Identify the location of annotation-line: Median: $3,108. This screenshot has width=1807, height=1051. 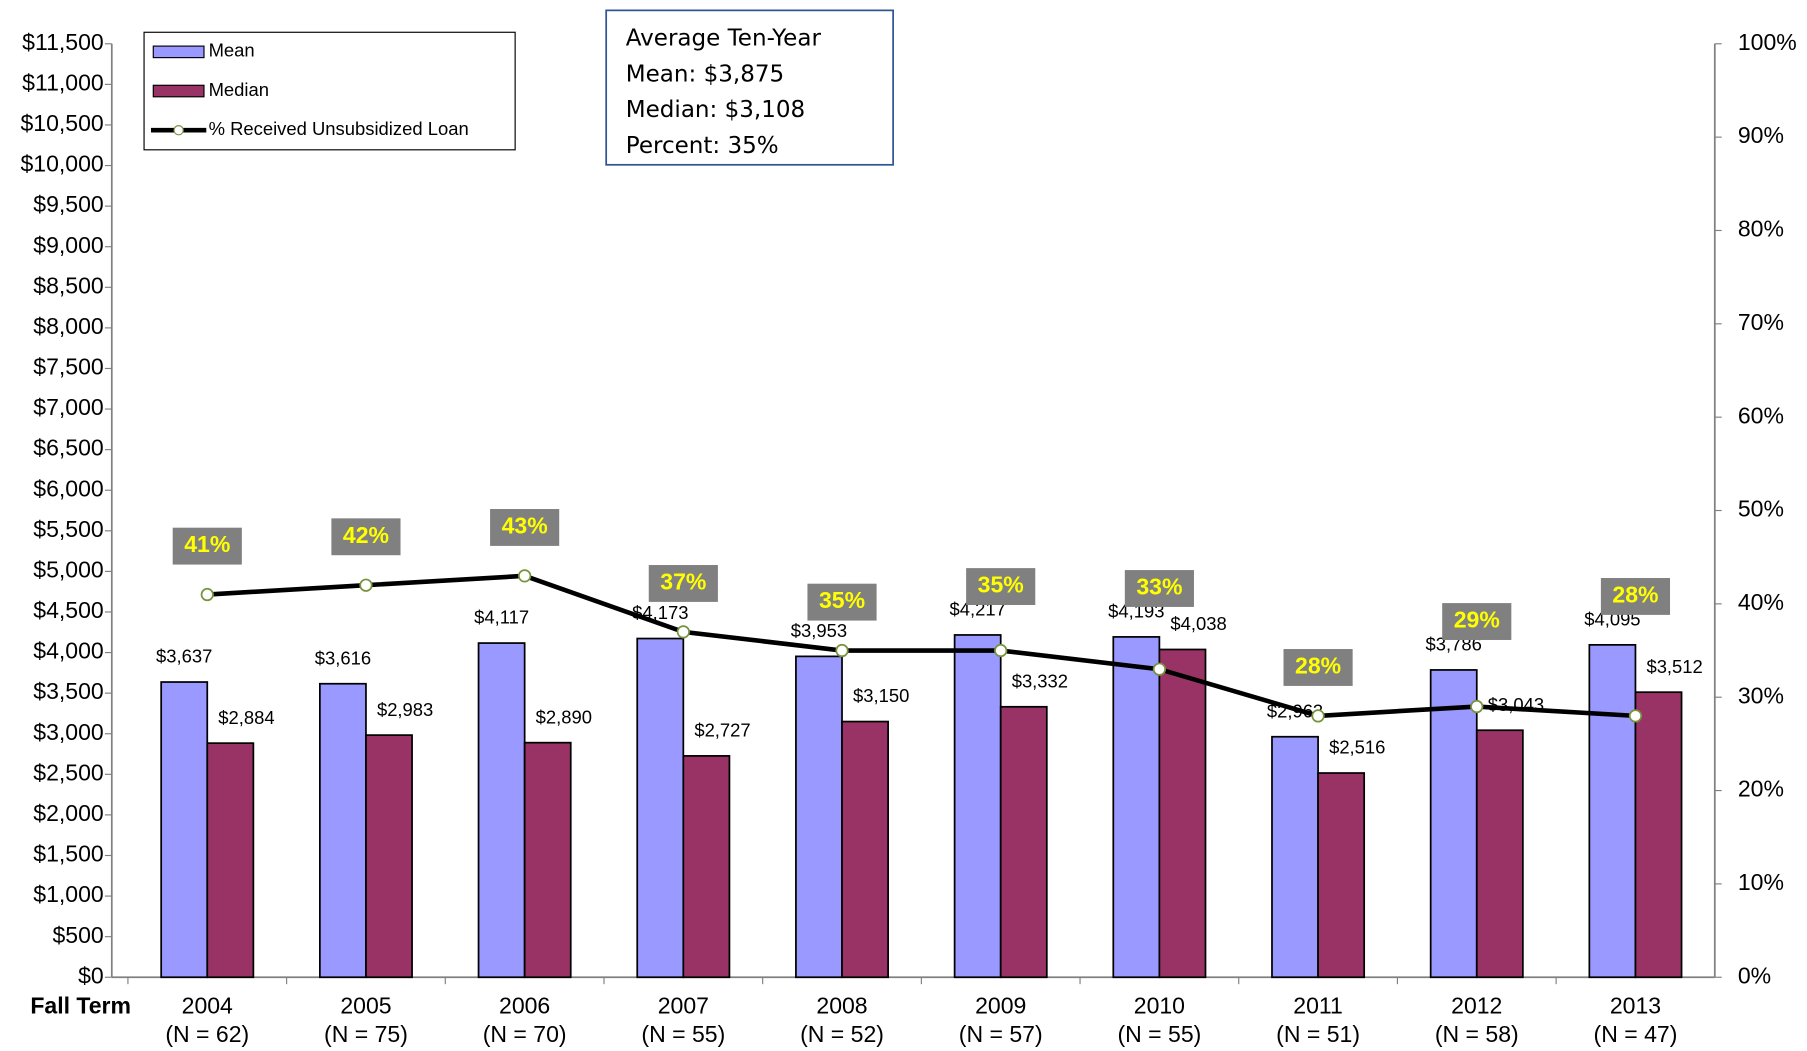
(715, 110).